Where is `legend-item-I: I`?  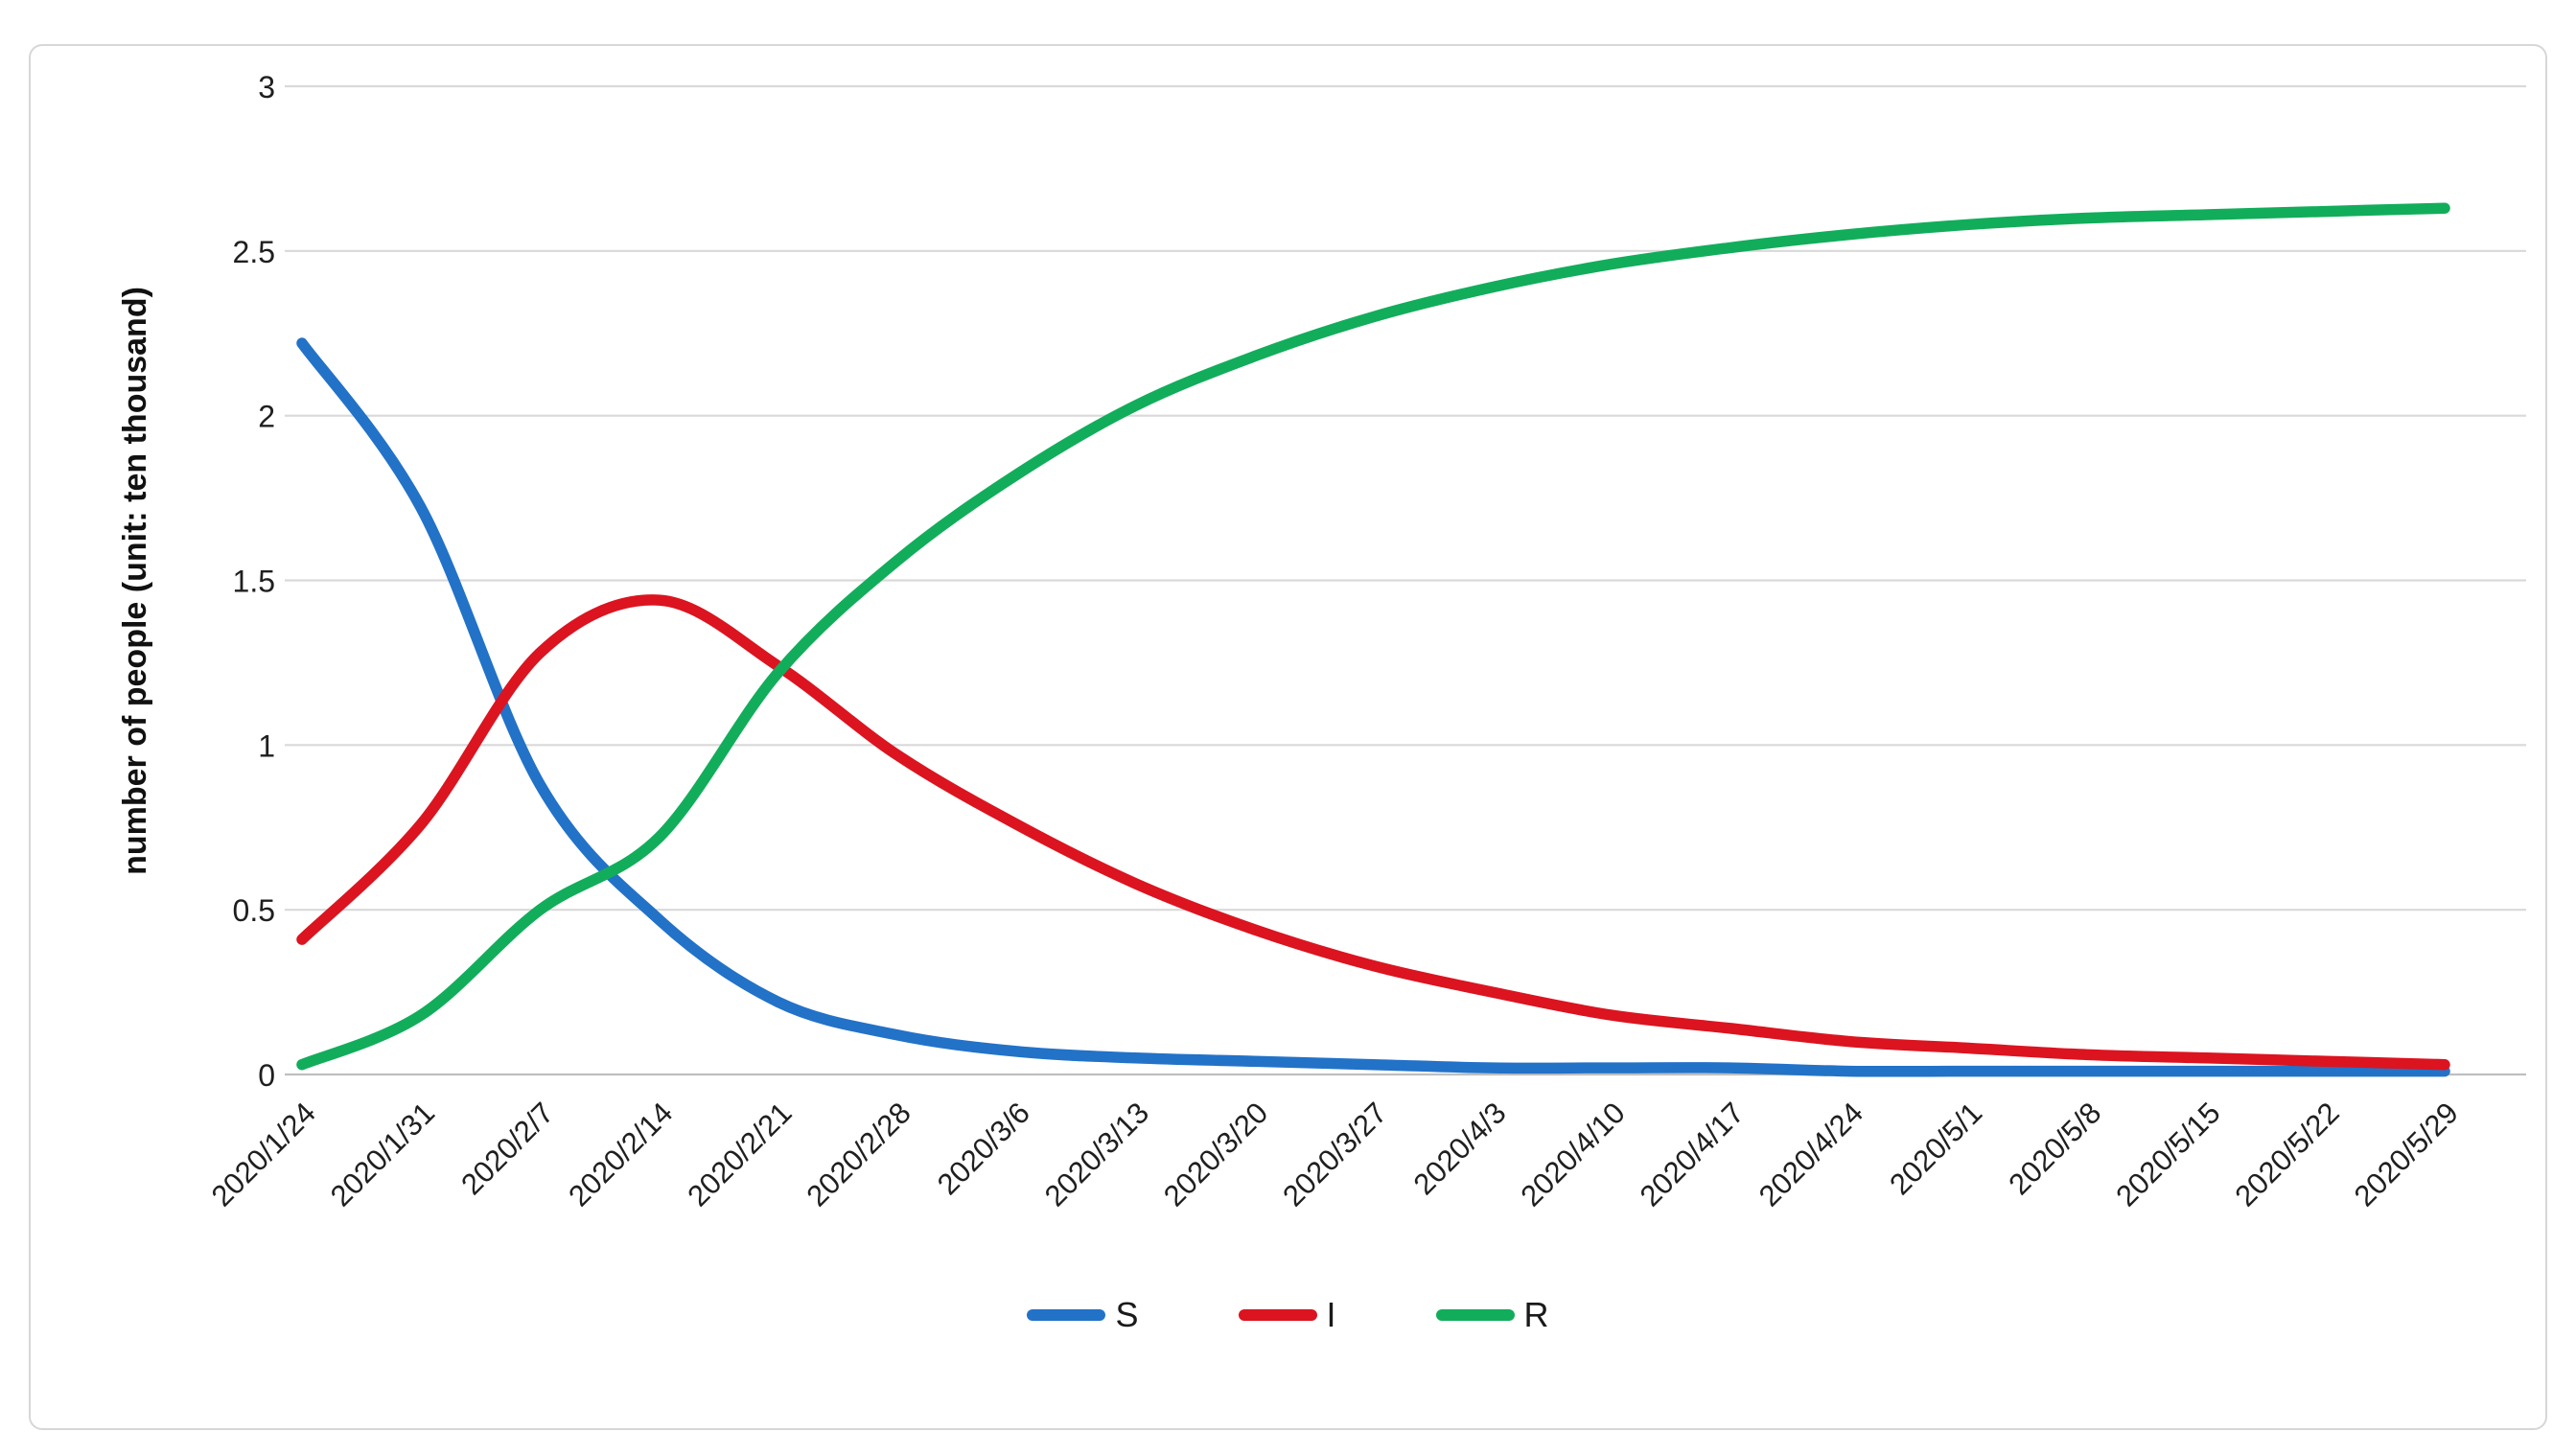 legend-item-I: I is located at coordinates (1287, 1314).